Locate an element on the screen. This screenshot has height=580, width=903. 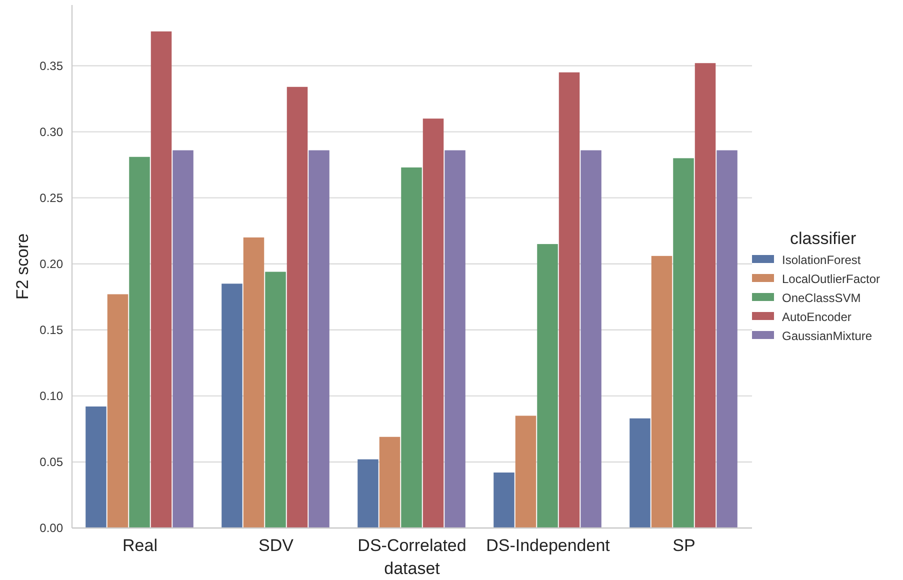
legend-label: IsolationForest is located at coordinates (822, 260).